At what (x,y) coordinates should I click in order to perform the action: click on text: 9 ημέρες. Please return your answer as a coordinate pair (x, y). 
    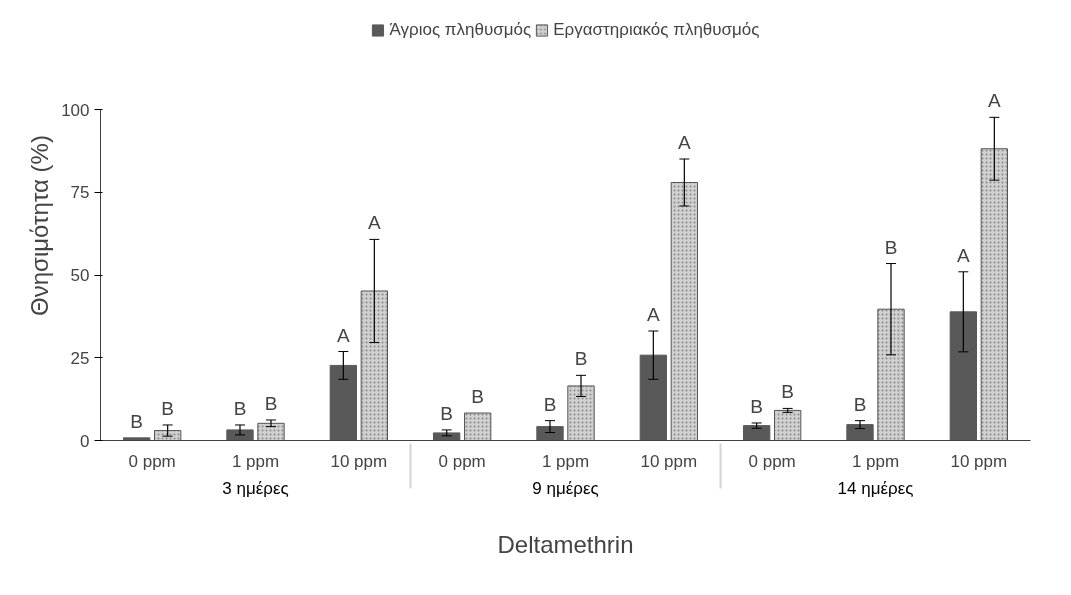
    Looking at the image, I should click on (565, 488).